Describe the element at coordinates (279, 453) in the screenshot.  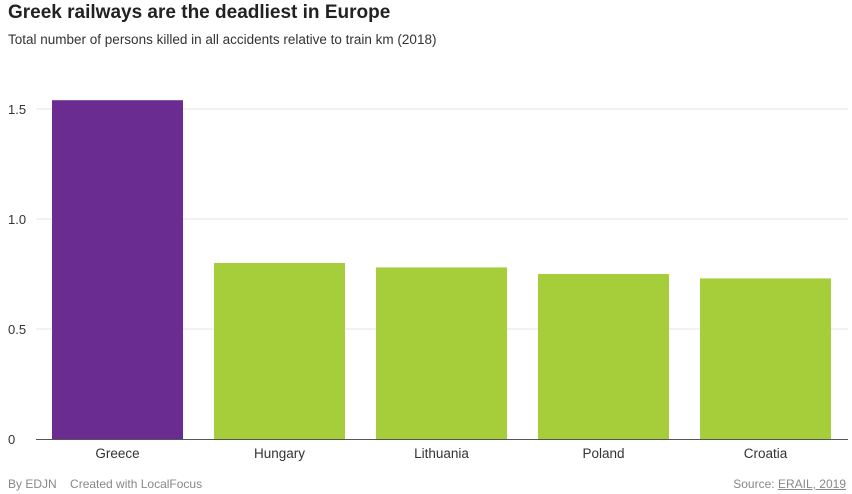
I see `x-tick-label: Hungary` at that location.